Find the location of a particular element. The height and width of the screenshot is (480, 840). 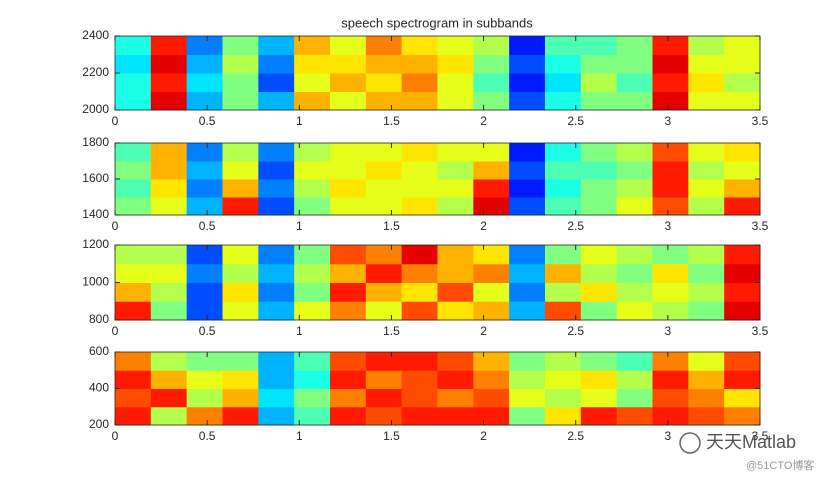

x-tick-label: 2.5 is located at coordinates (575, 226).